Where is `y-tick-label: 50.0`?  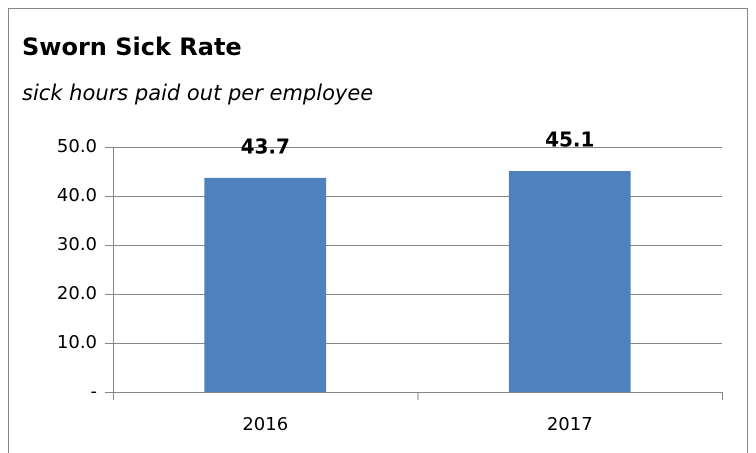 y-tick-label: 50.0 is located at coordinates (77, 146).